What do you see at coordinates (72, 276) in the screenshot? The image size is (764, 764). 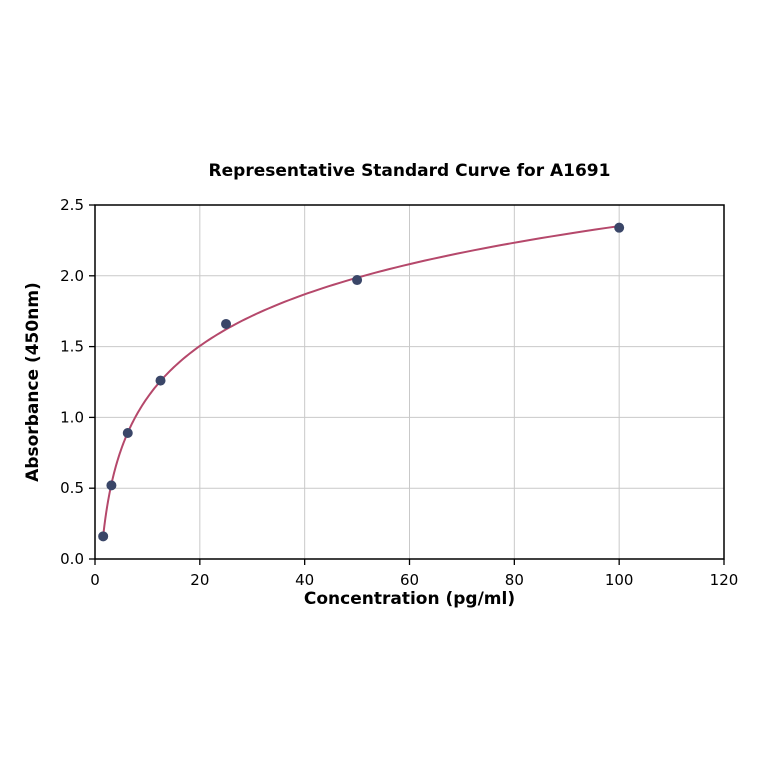 I see `y-tick-label: 2.0` at bounding box center [72, 276].